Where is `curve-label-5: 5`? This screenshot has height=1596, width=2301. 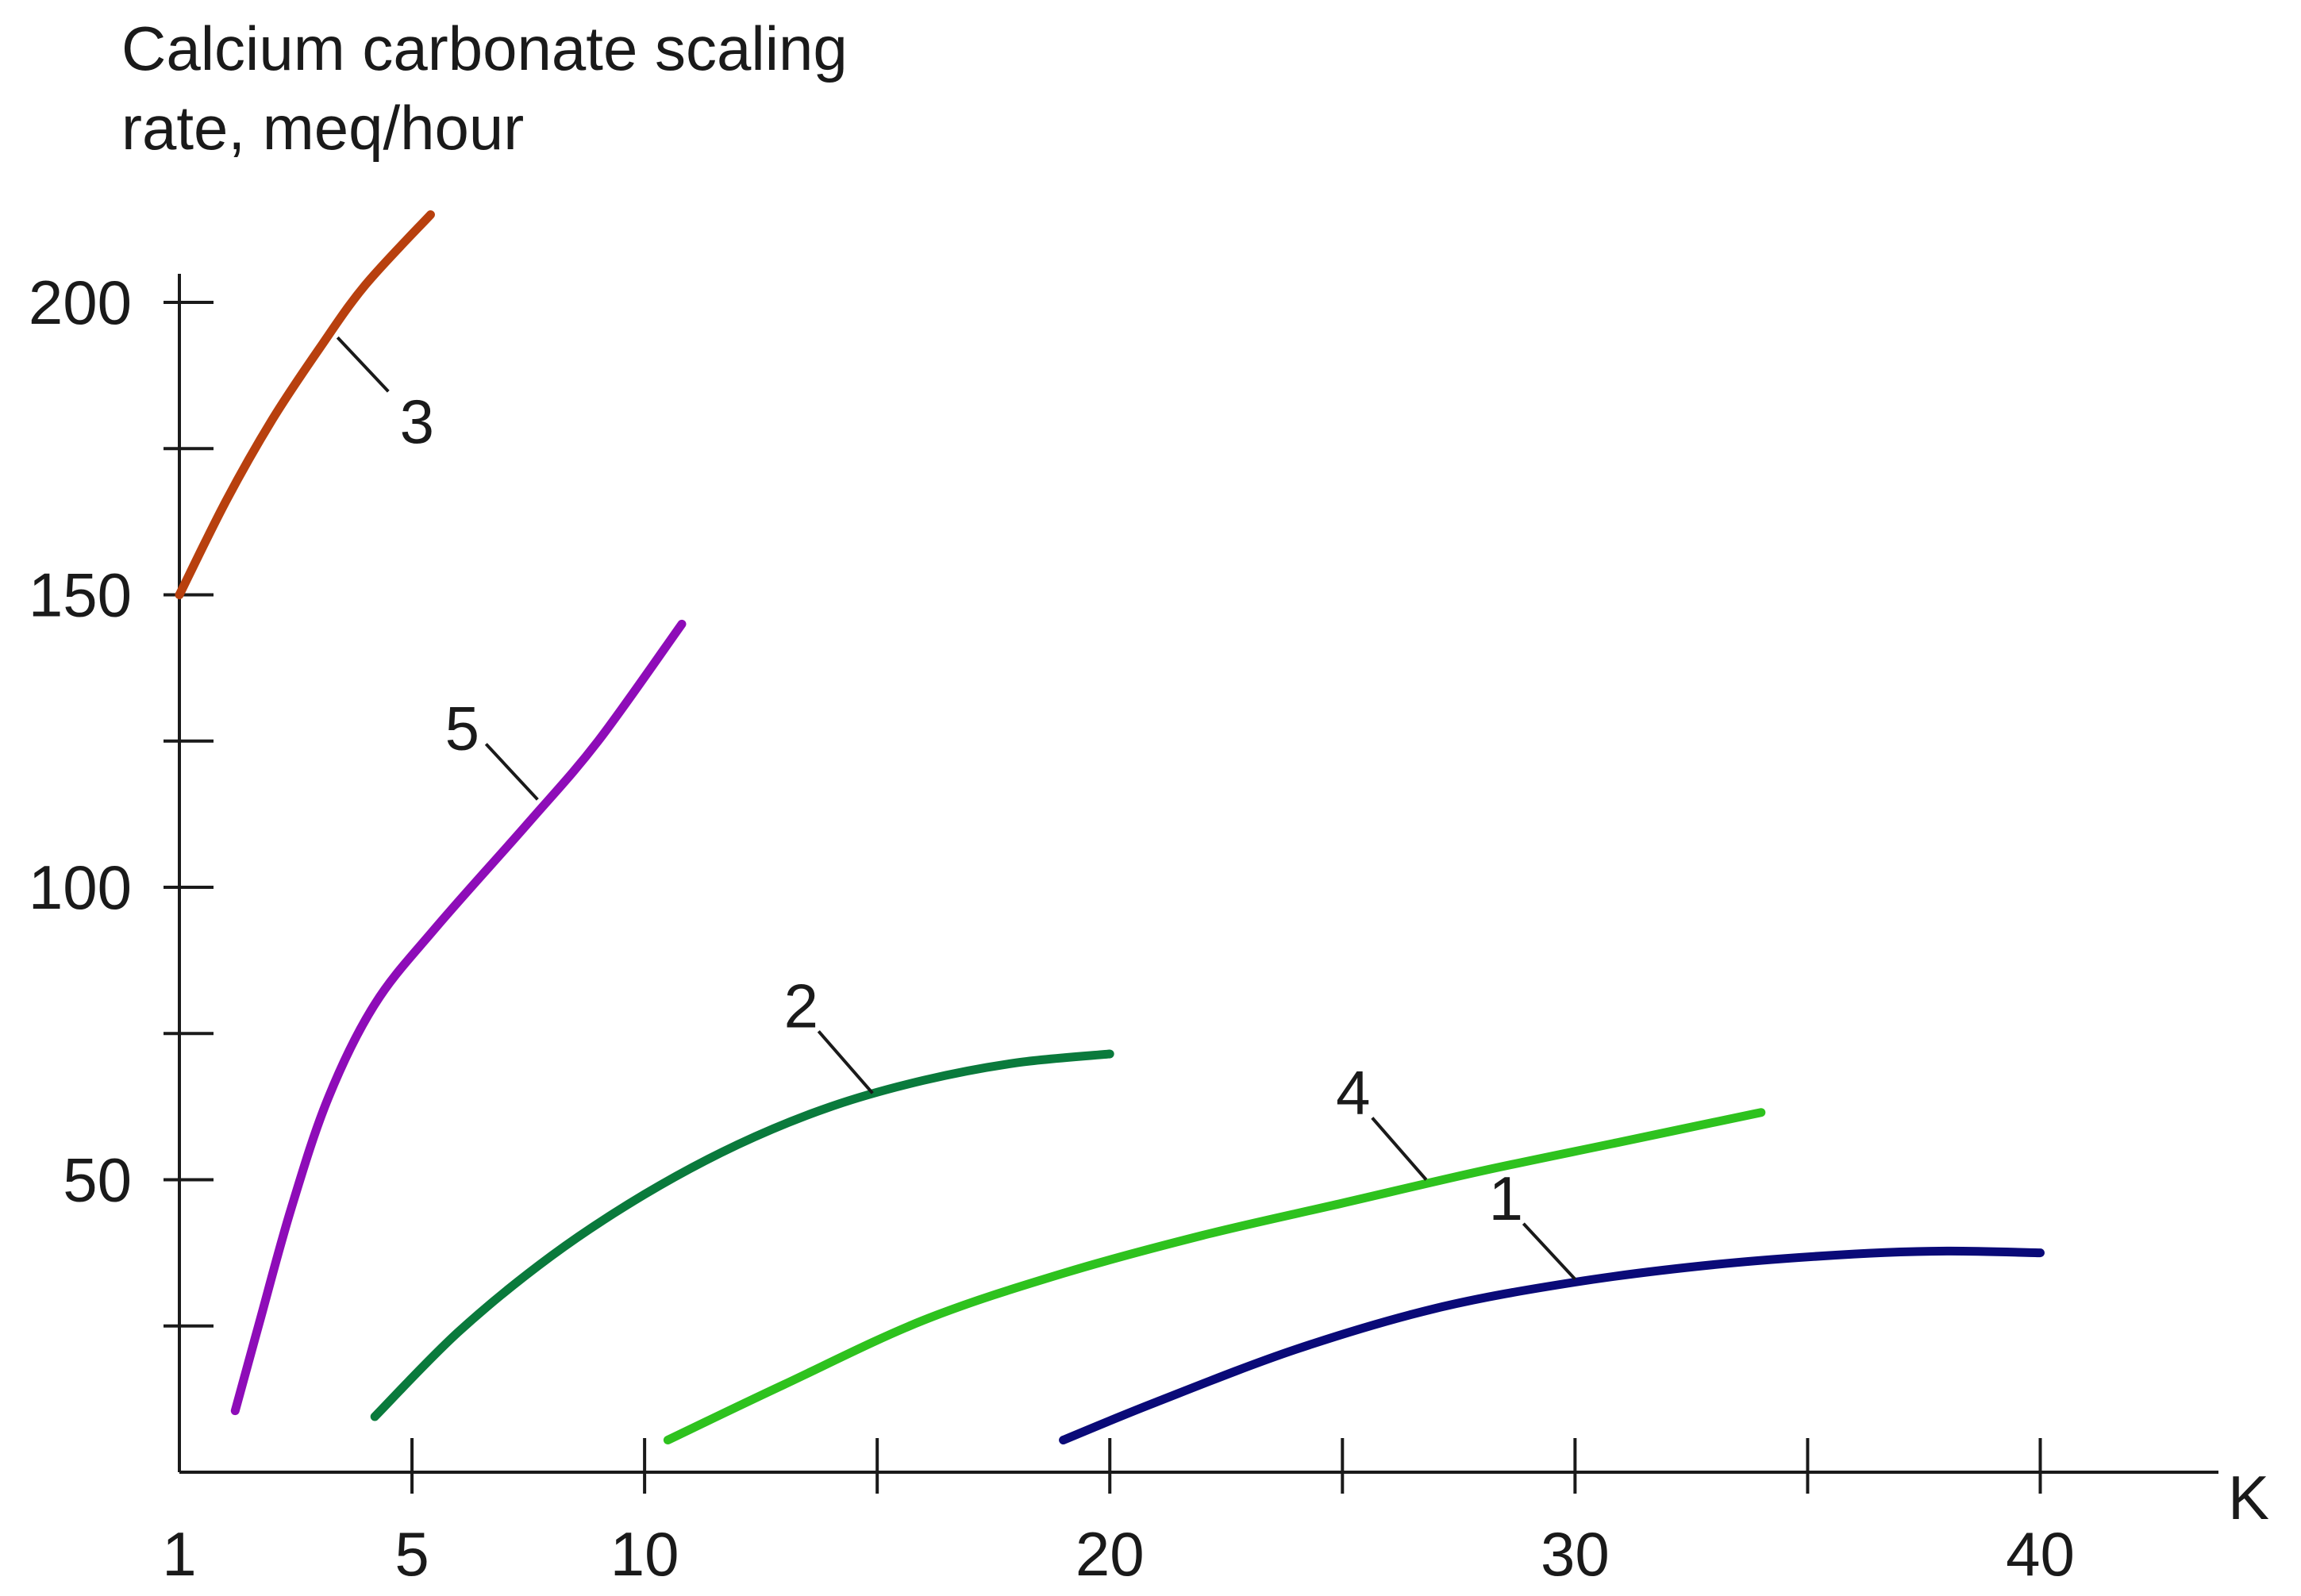 curve-label-5: 5 is located at coordinates (462, 728).